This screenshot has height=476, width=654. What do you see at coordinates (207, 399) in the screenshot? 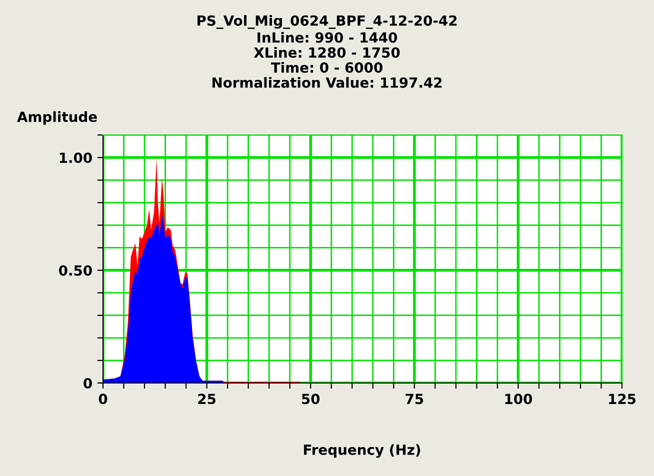
I see `x-tick-label: 25` at bounding box center [207, 399].